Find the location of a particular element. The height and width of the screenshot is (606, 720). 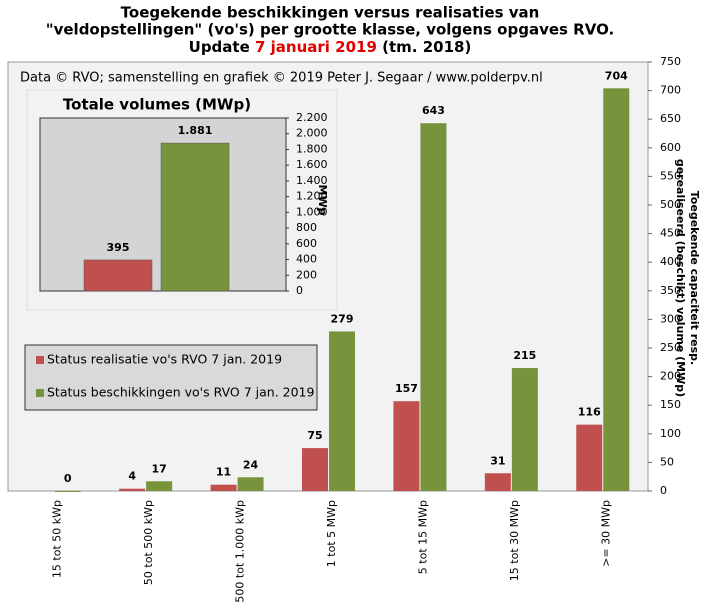

y-tick-label: 350 is located at coordinates (670, 290).